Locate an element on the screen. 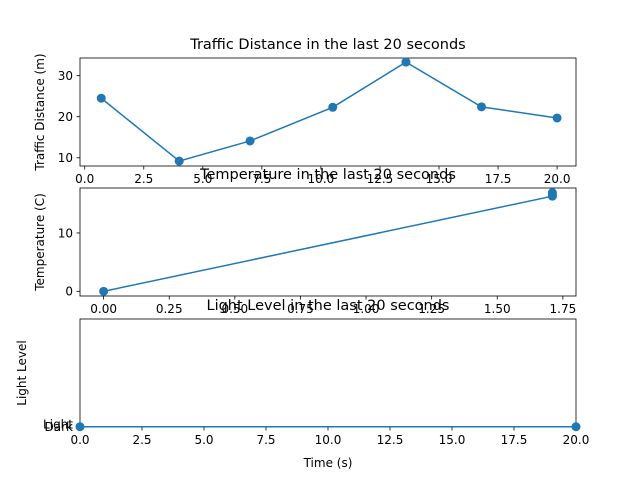  traffic-x-tick-label: 15.0 is located at coordinates (439, 179).